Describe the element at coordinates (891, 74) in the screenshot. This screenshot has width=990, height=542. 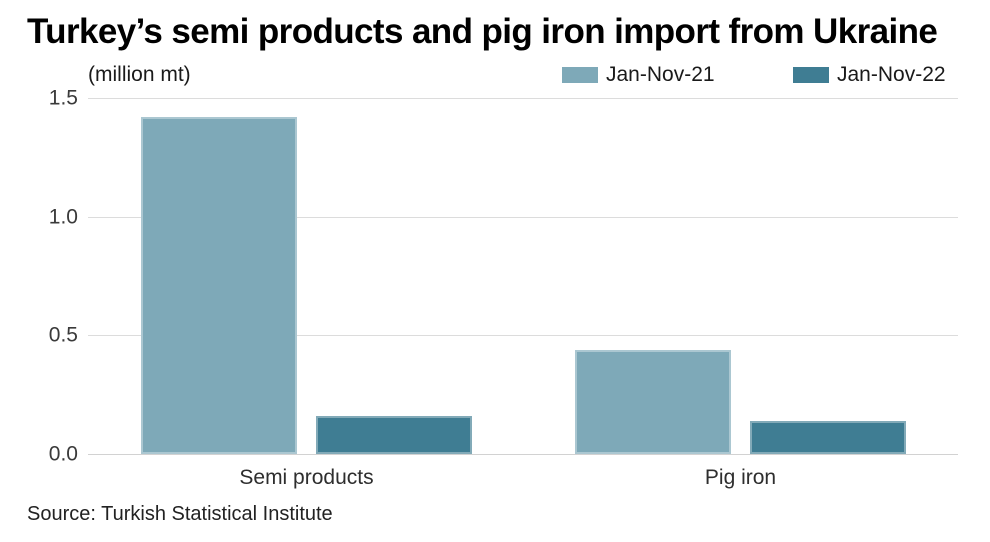
I see `legend-label: Jan-Nov-22` at that location.